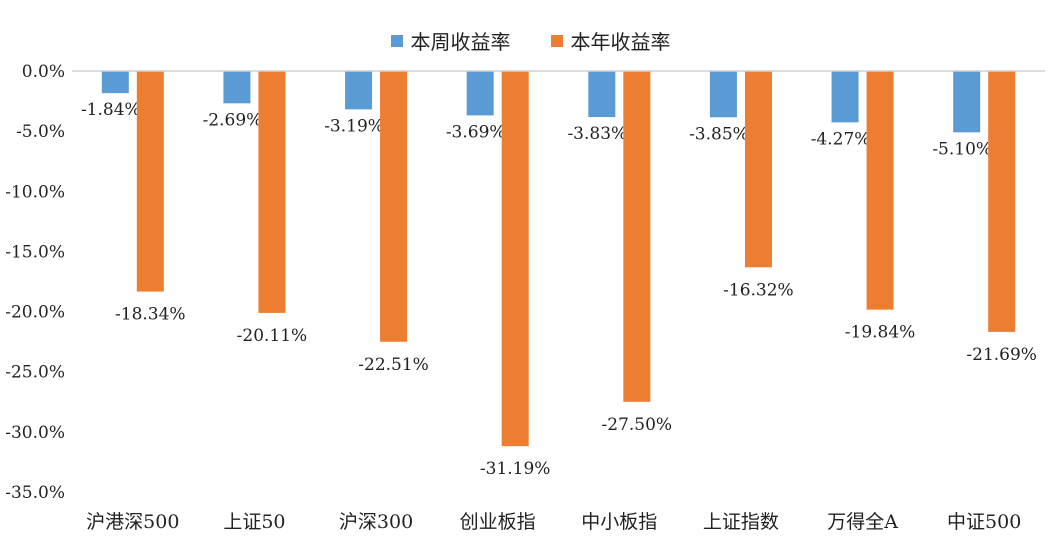 The height and width of the screenshot is (538, 1061). What do you see at coordinates (460, 42) in the screenshot?
I see `legend-label-weekly: 本周收益率` at bounding box center [460, 42].